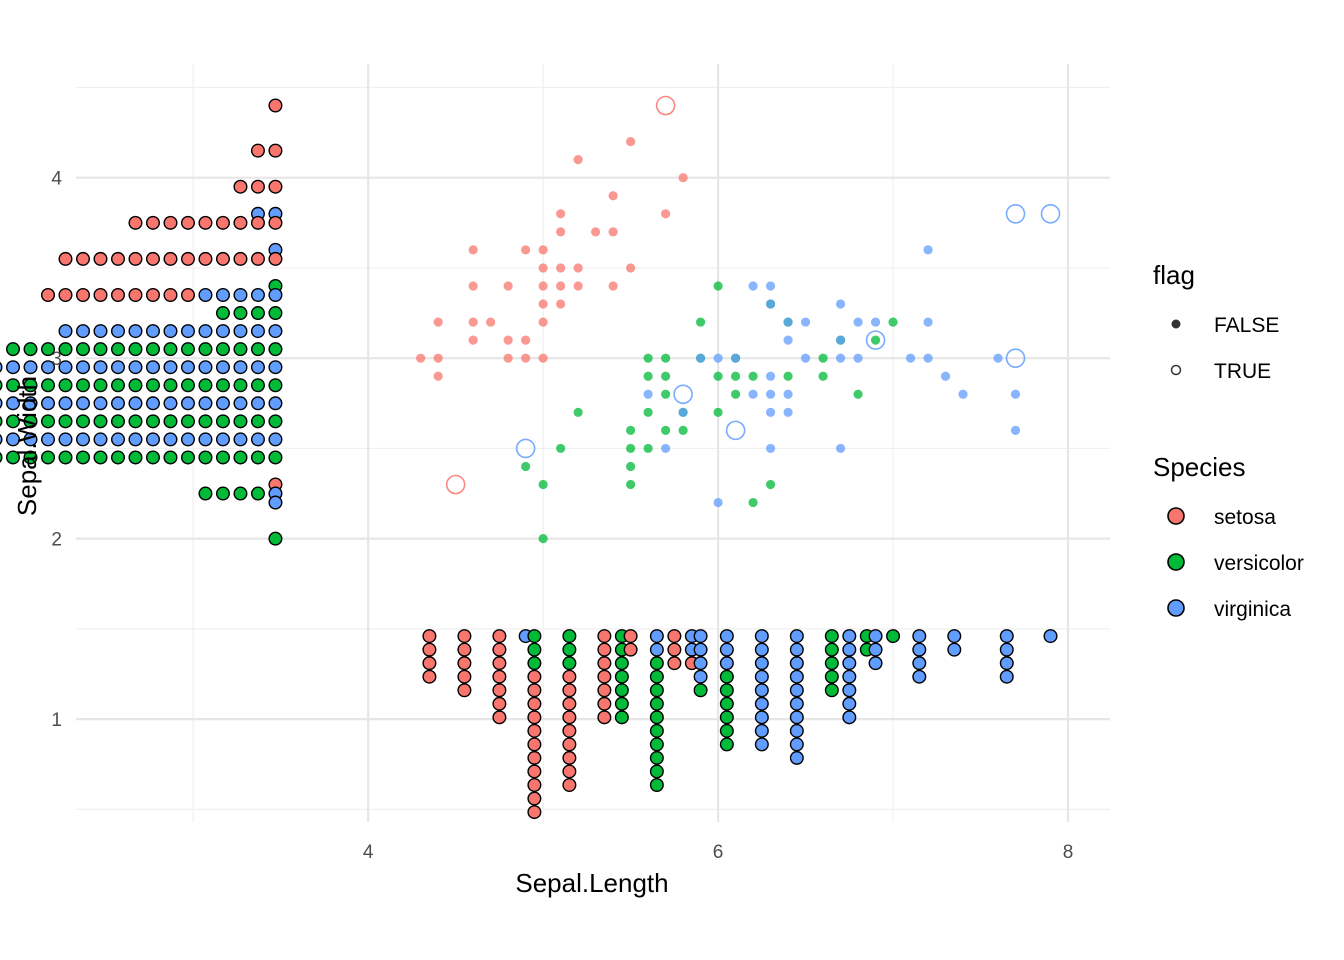  Describe the element at coordinates (1259, 563) in the screenshot. I see `legend-versicolor-label: versicolor` at that location.